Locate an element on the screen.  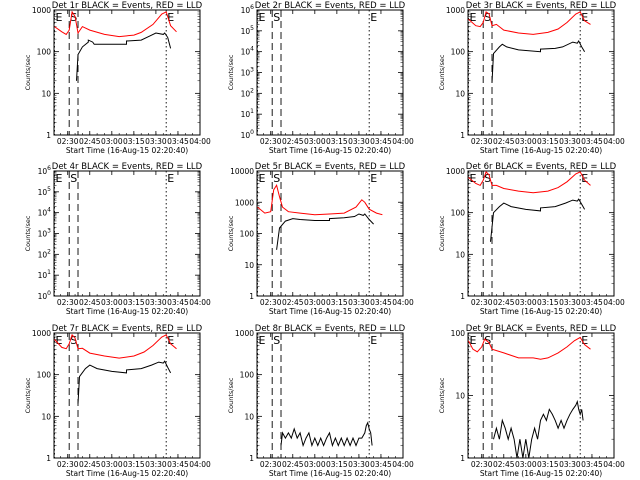
y-tick-label: 10000 is located at coordinates (242, 171).